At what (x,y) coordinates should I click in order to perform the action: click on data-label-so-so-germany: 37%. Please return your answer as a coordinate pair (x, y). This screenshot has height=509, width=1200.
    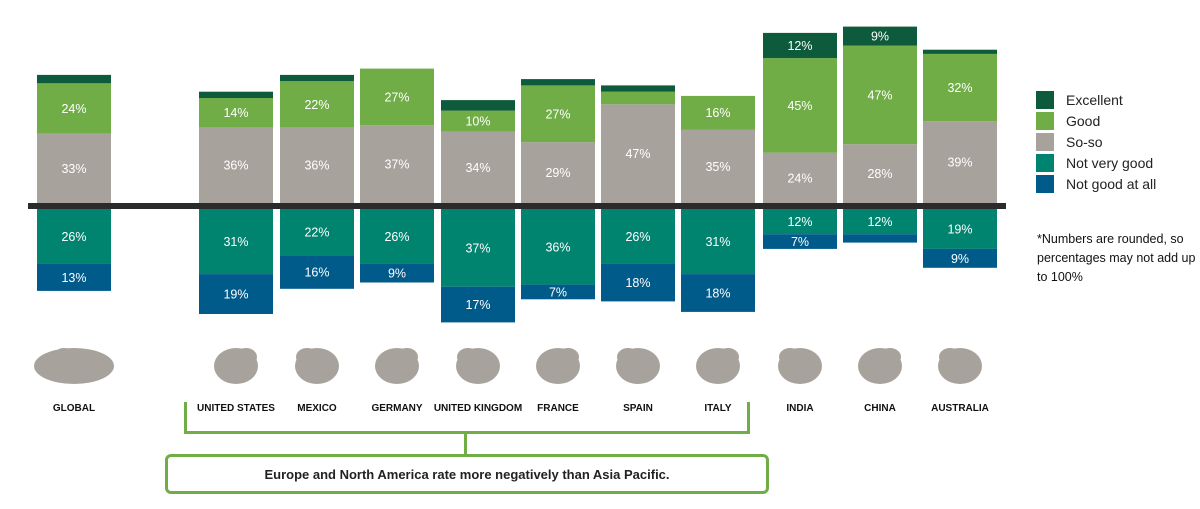
    Looking at the image, I should click on (396, 165).